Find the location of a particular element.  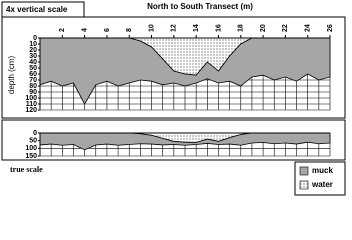

x-tick-label: 6 is located at coordinates (107, 30).